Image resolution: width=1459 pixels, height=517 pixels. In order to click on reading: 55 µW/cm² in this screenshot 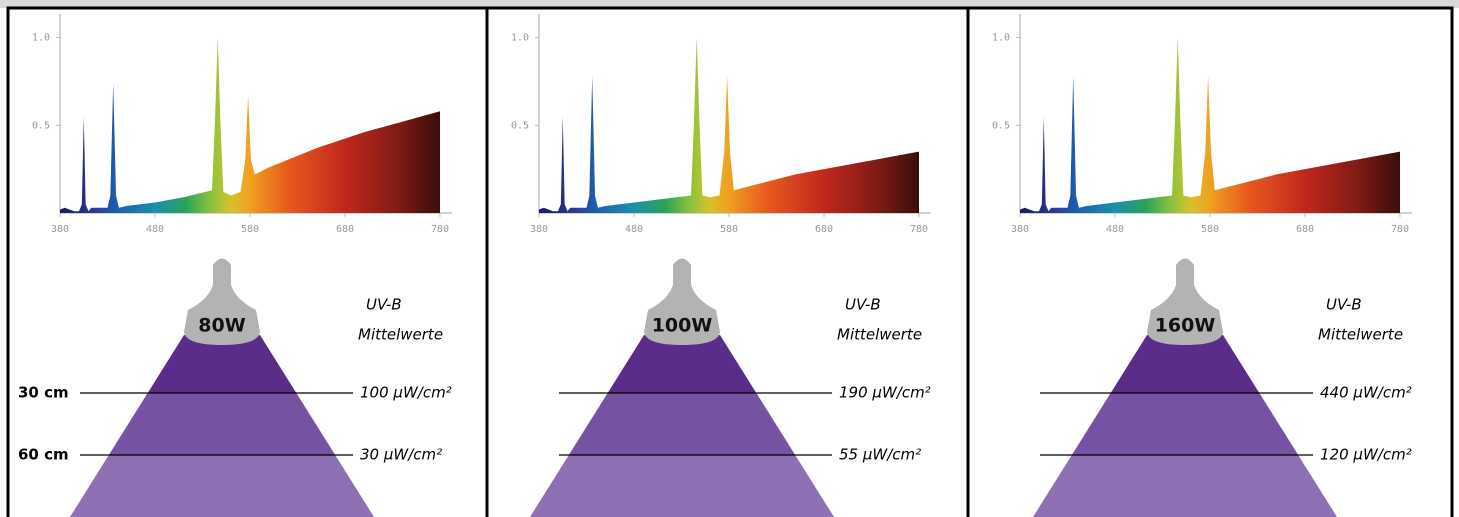, I will do `click(880, 455)`.